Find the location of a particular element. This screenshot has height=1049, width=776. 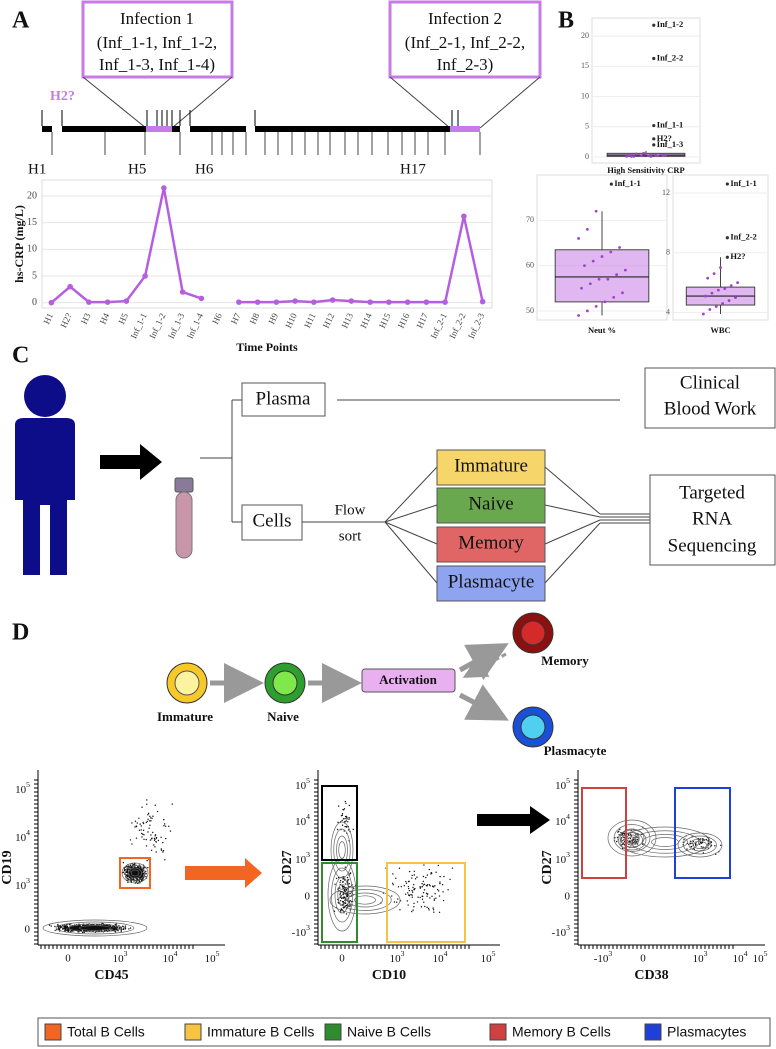

y-axis-label: hs-CRP (mg/L) is located at coordinates (19, 244).